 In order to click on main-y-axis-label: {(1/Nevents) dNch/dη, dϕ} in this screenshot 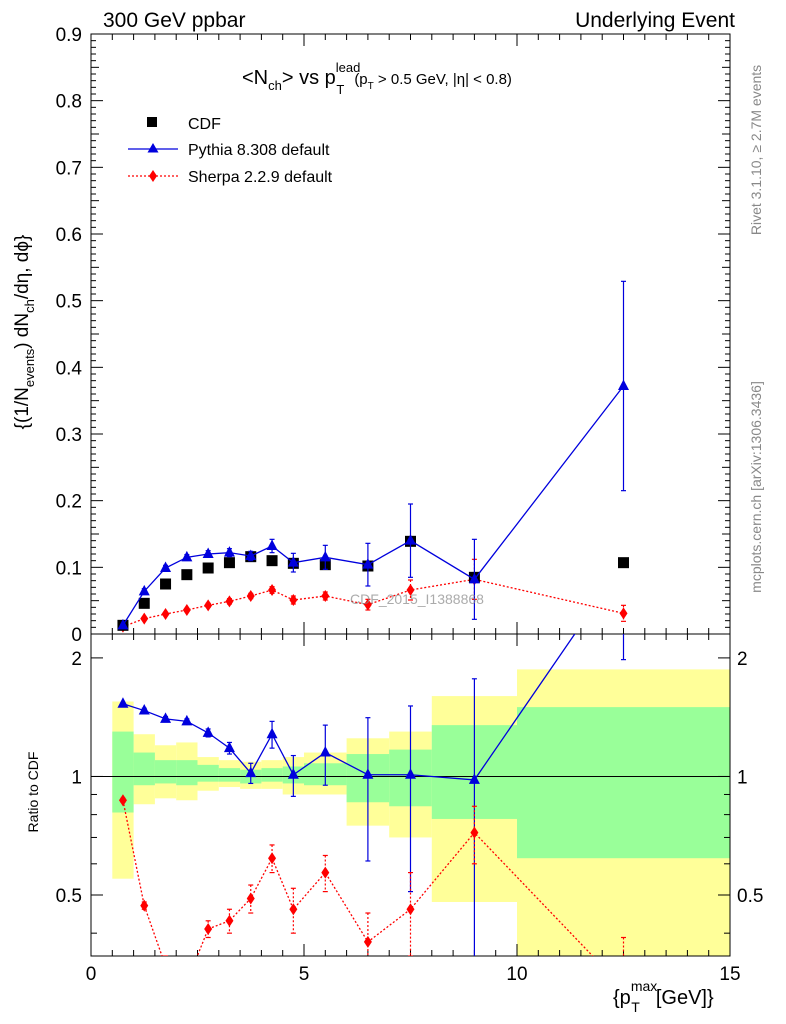, I will do `click(24, 332)`.